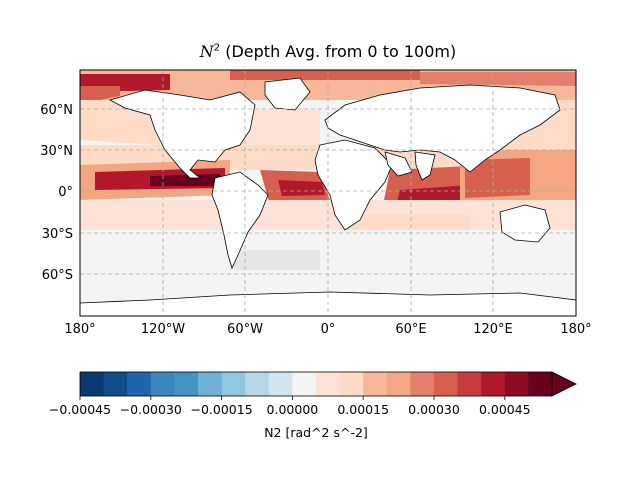 This screenshot has width=640, height=480. What do you see at coordinates (498, 79) in the screenshot?
I see `arctic-band-east` at bounding box center [498, 79].